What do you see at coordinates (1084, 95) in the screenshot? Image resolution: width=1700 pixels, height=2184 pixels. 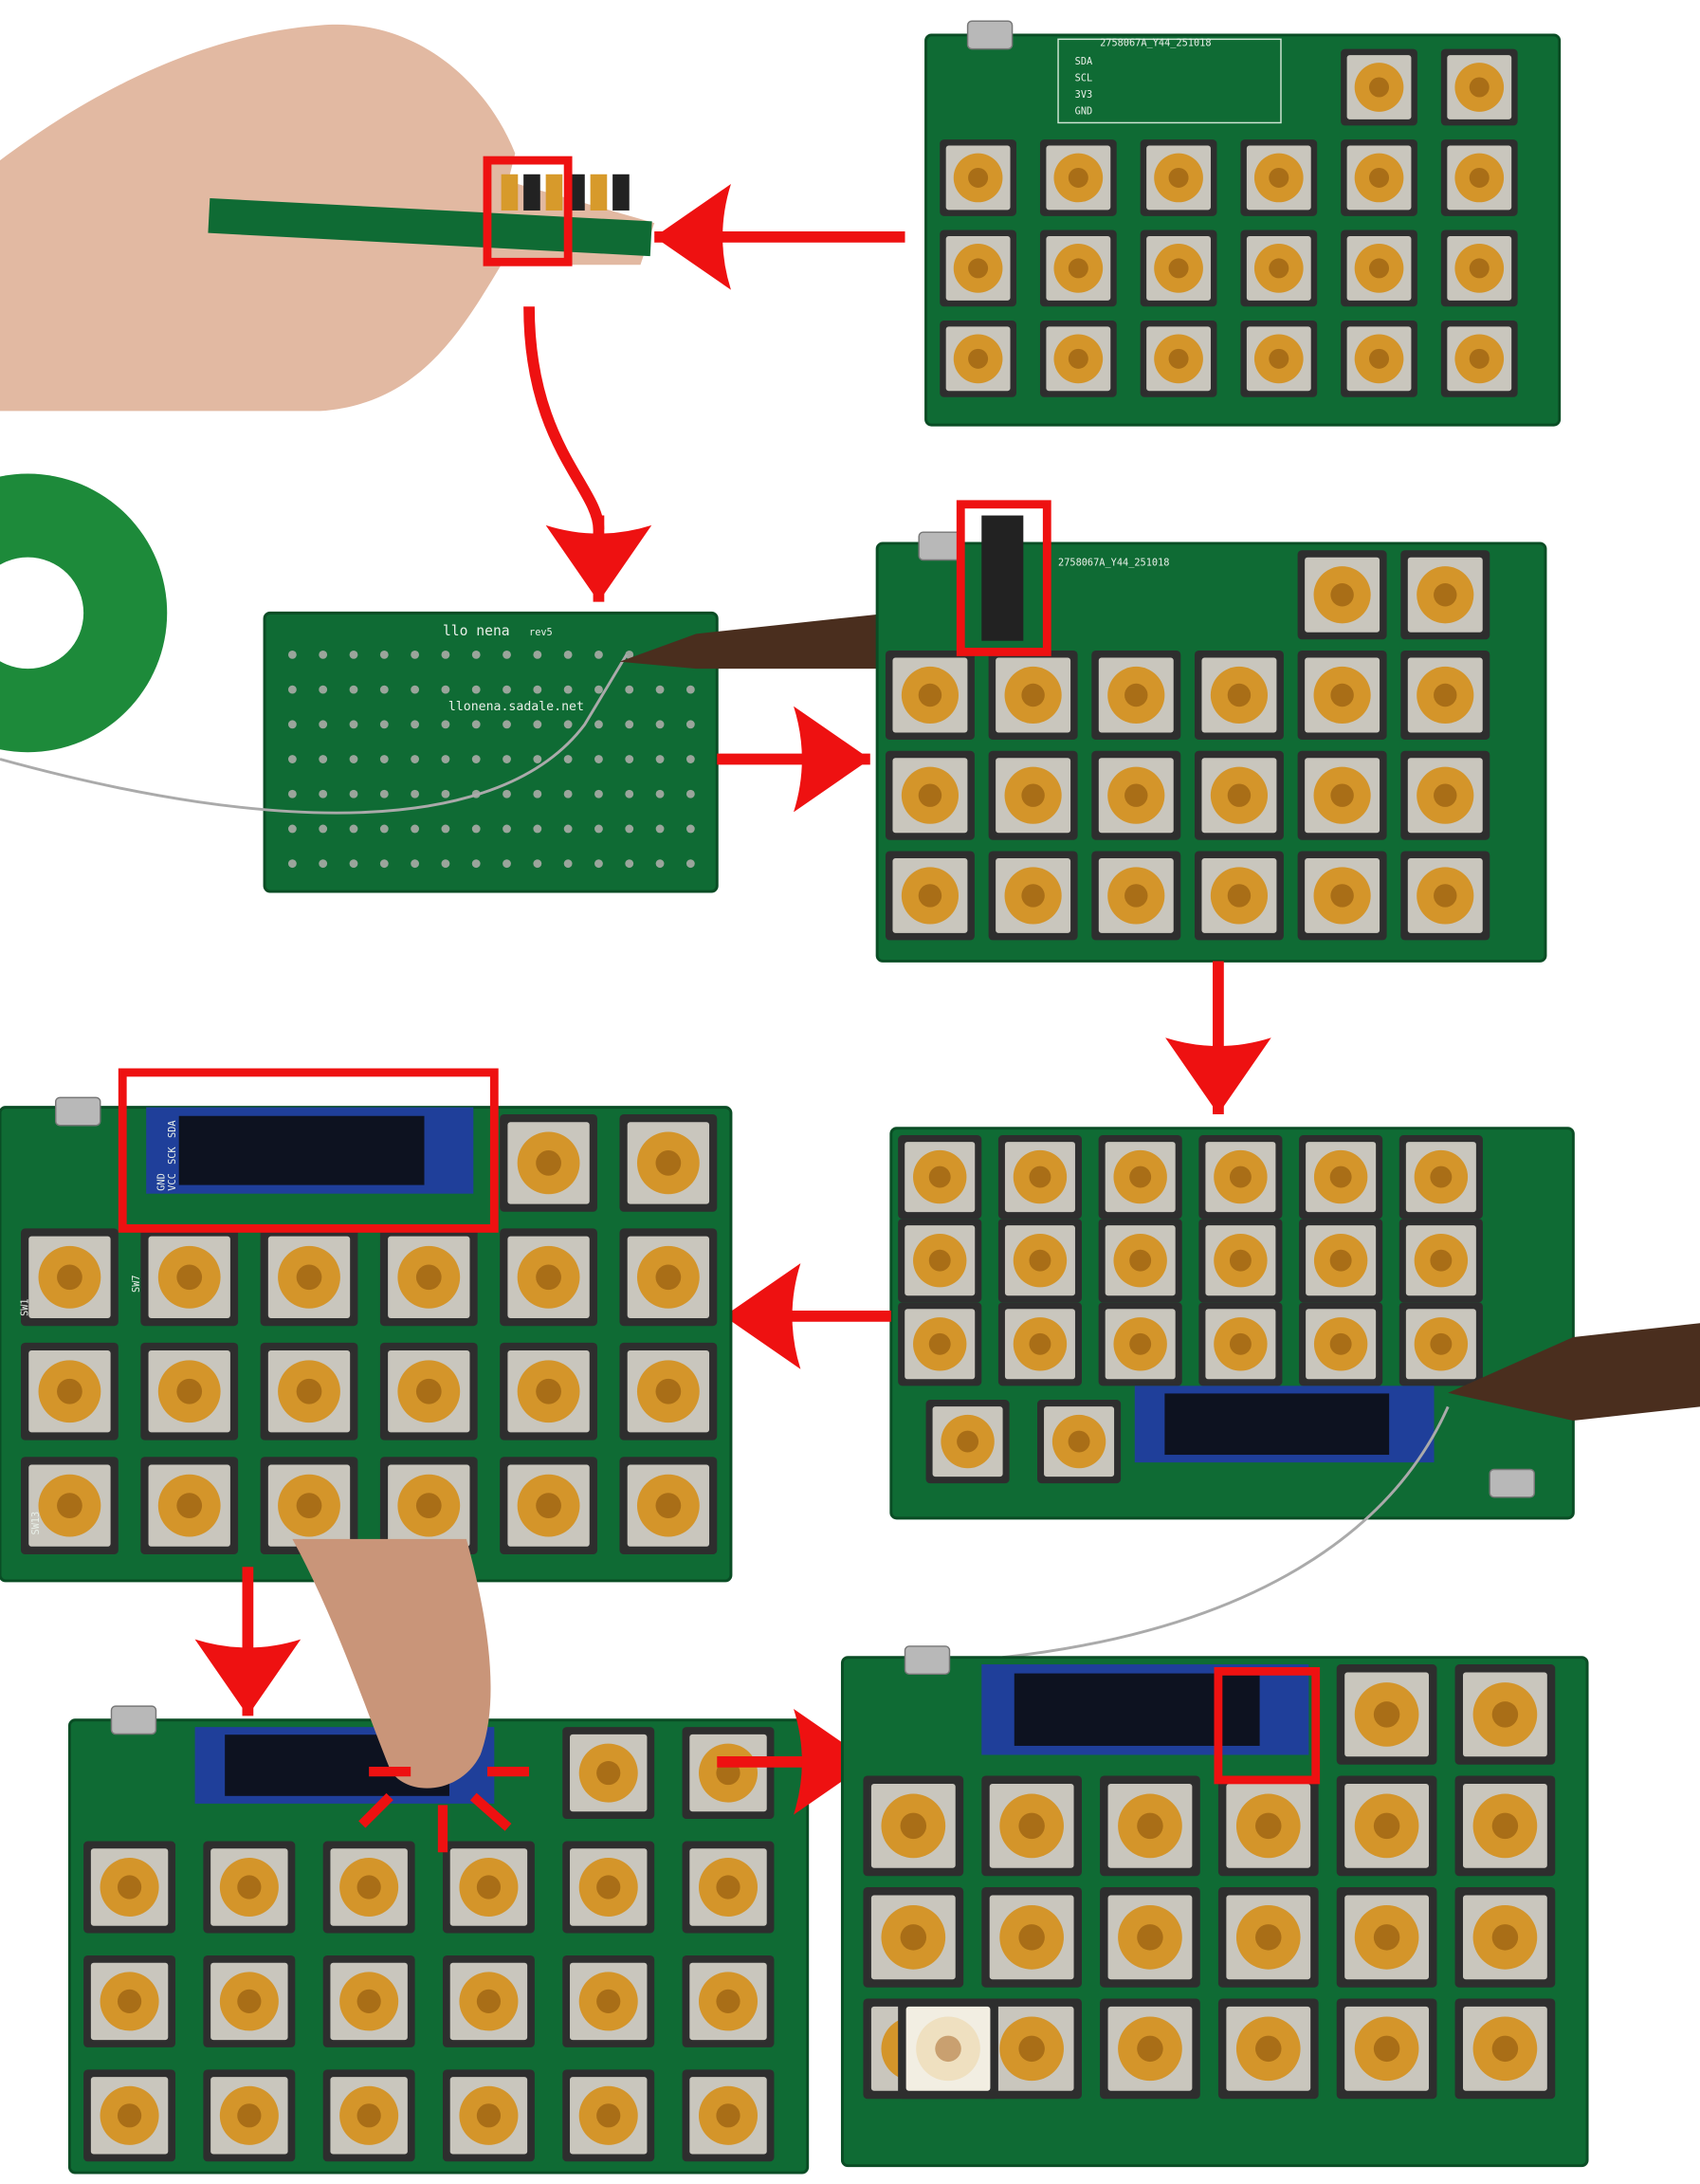 I see `pin-label: 3V3` at bounding box center [1084, 95].